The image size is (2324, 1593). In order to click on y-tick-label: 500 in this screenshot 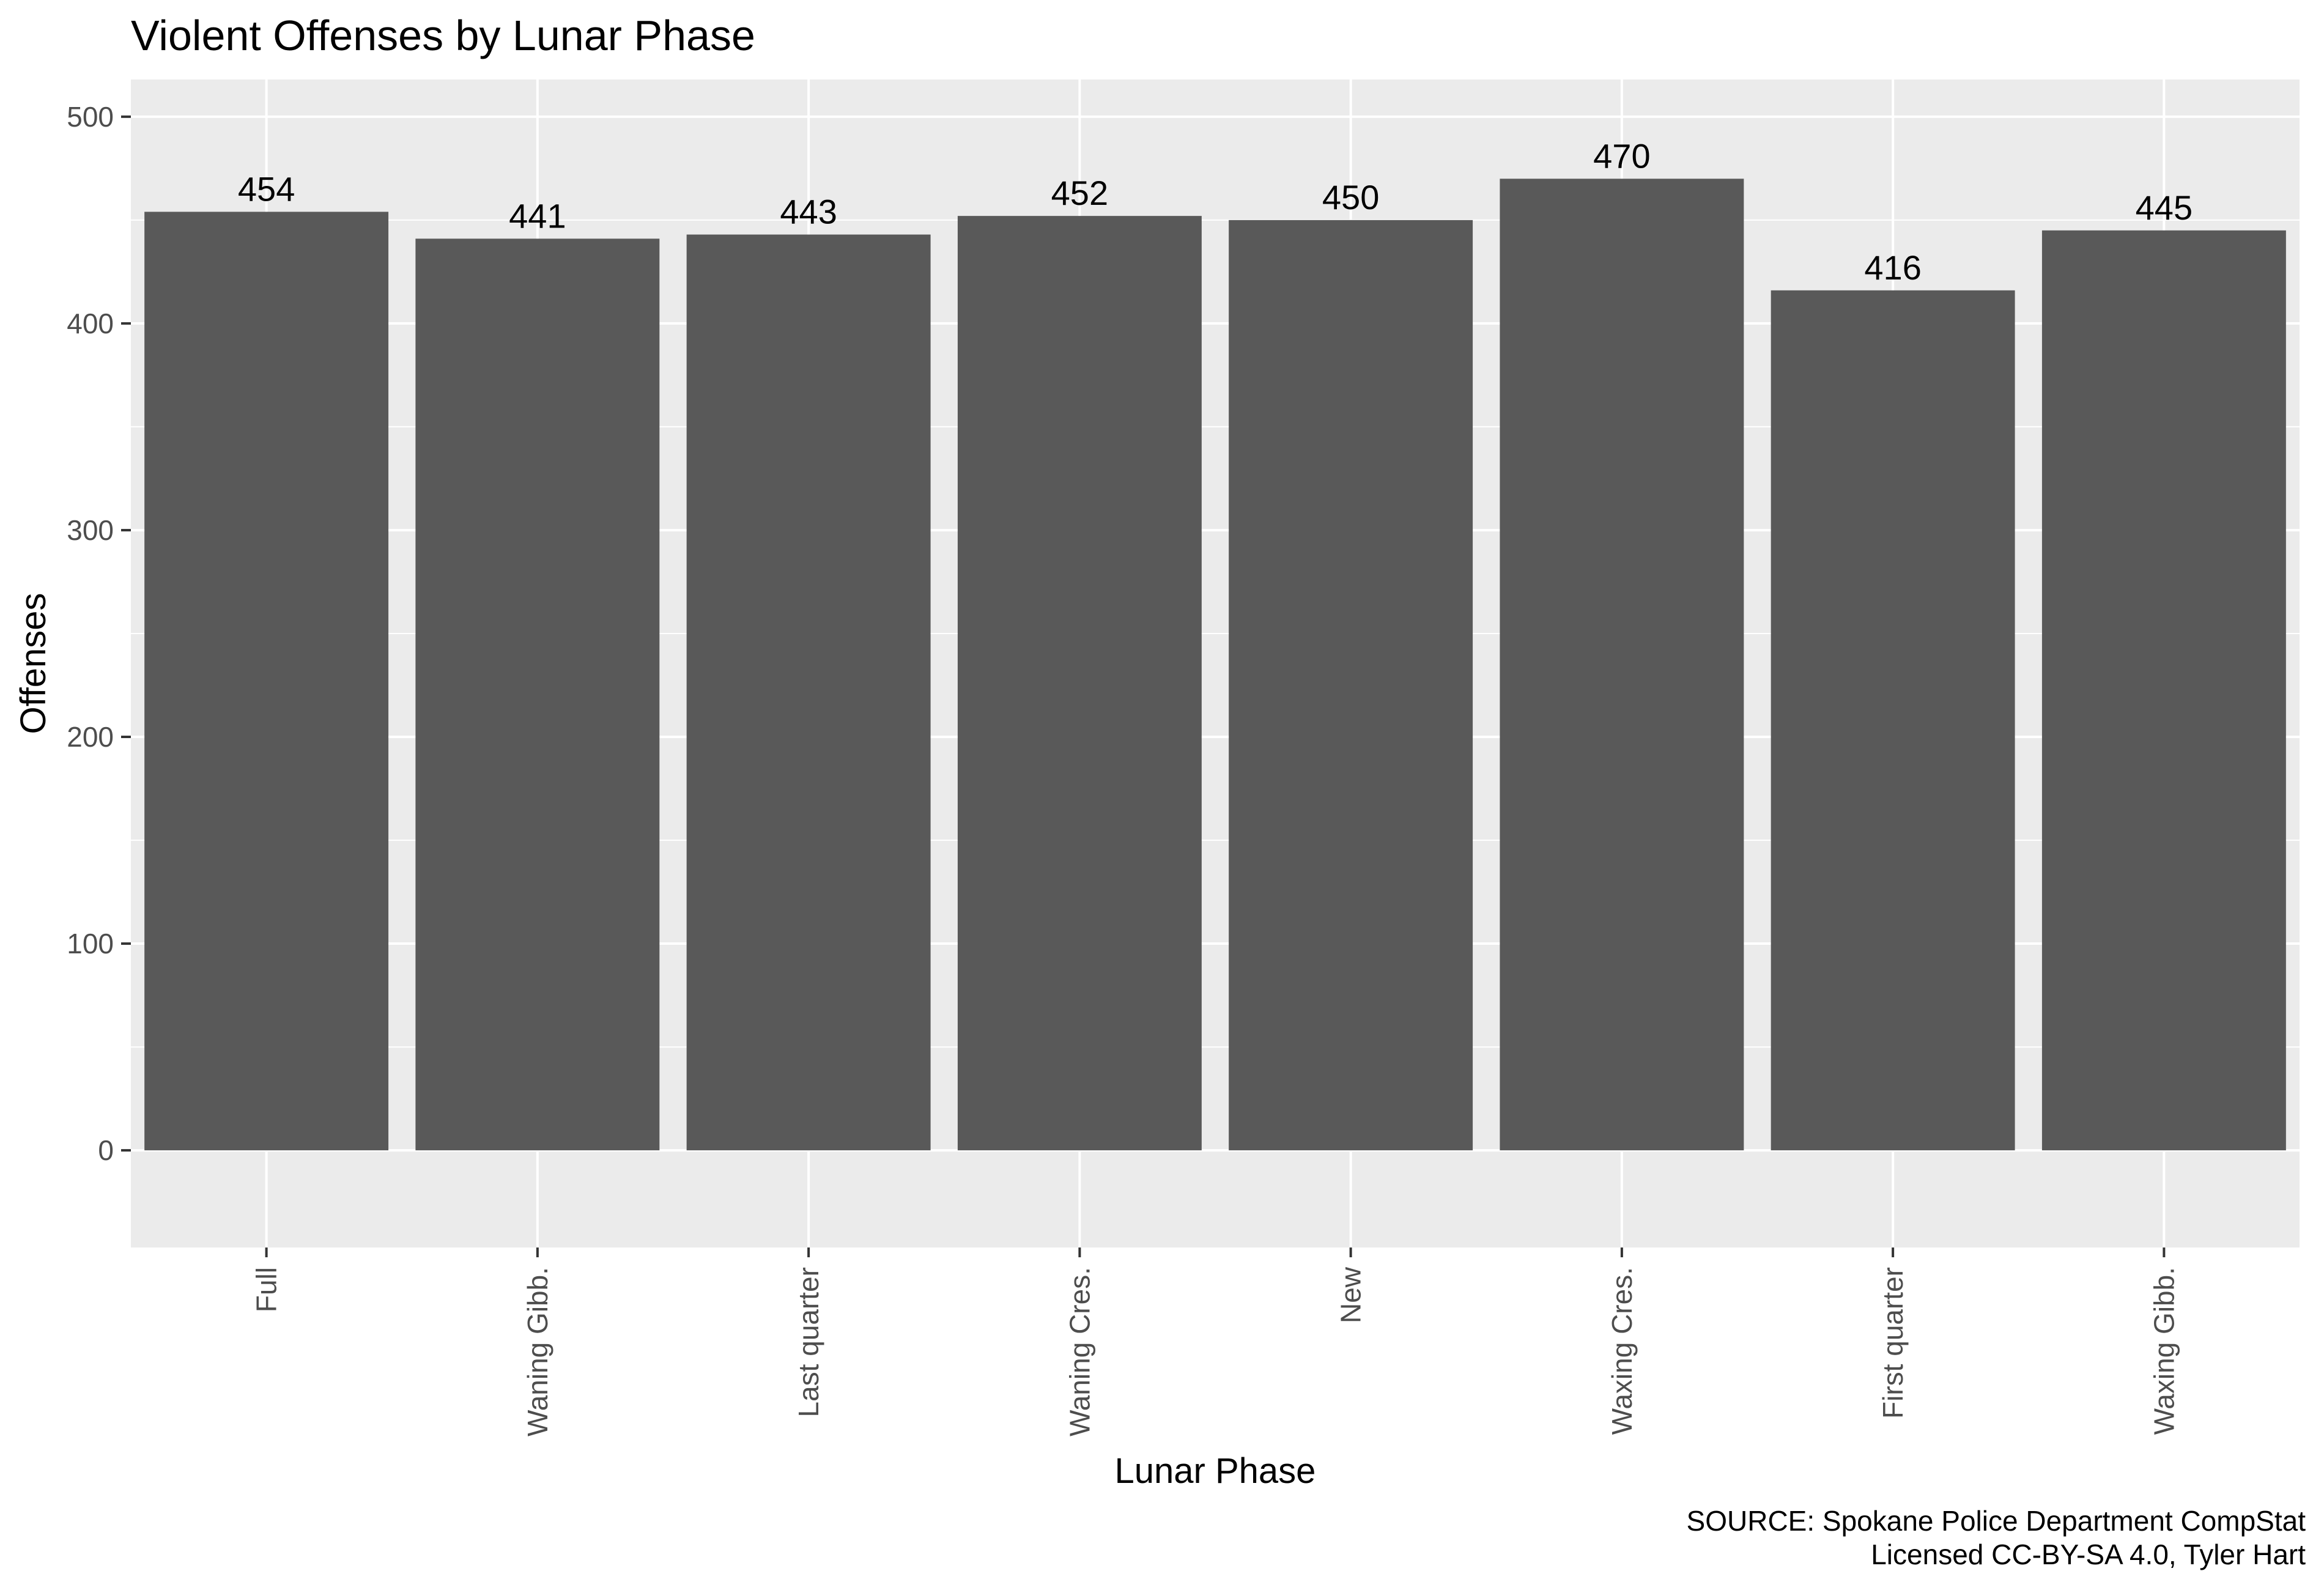, I will do `click(90, 117)`.